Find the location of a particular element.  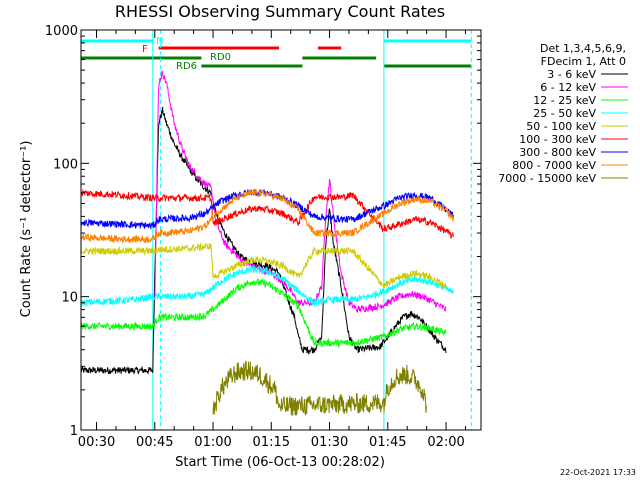

annotation-f: F is located at coordinates (145, 49).